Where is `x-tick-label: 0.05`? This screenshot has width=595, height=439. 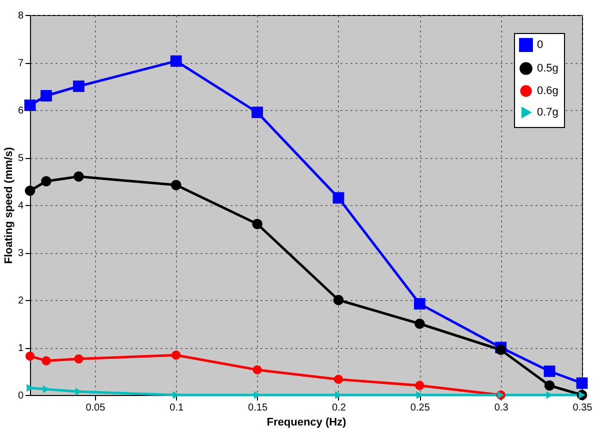 x-tick-label: 0.05 is located at coordinates (96, 408).